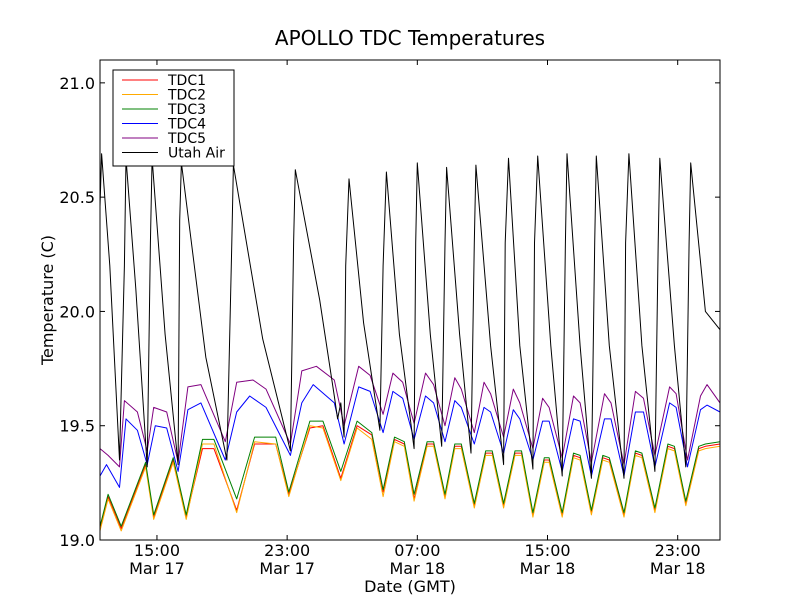  What do you see at coordinates (77, 83) in the screenshot?
I see `y-tick-label: 21.0` at bounding box center [77, 83].